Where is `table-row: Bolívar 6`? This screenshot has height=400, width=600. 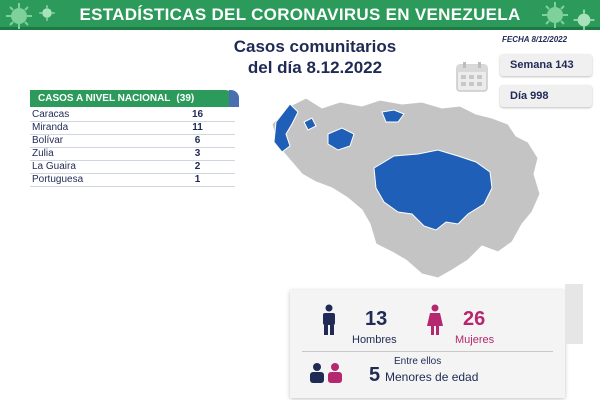 table-row: Bolívar 6 is located at coordinates (132, 141).